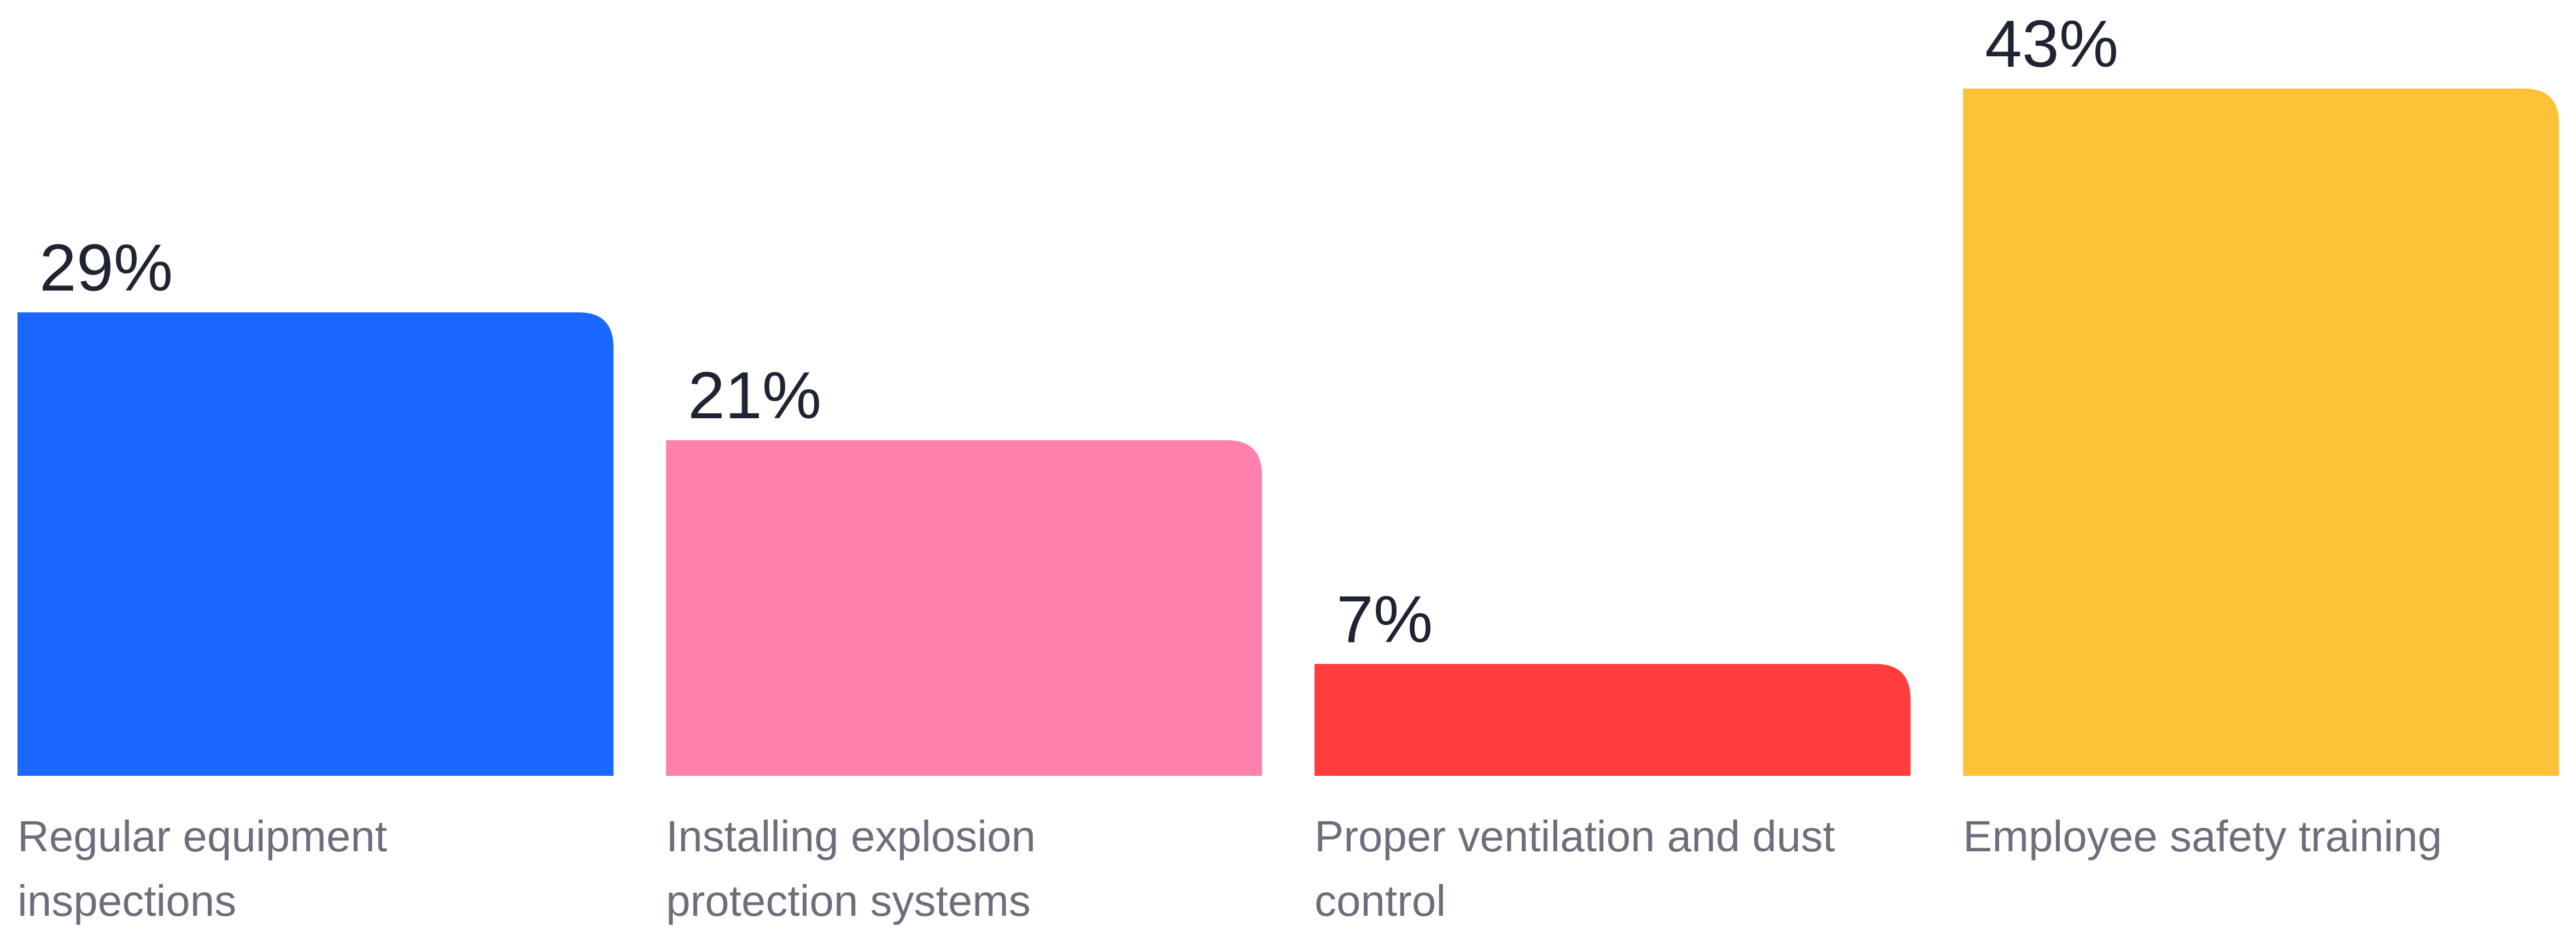 The height and width of the screenshot is (930, 2576). Describe the element at coordinates (106, 267) in the screenshot. I see `value-label-1: 29%` at that location.